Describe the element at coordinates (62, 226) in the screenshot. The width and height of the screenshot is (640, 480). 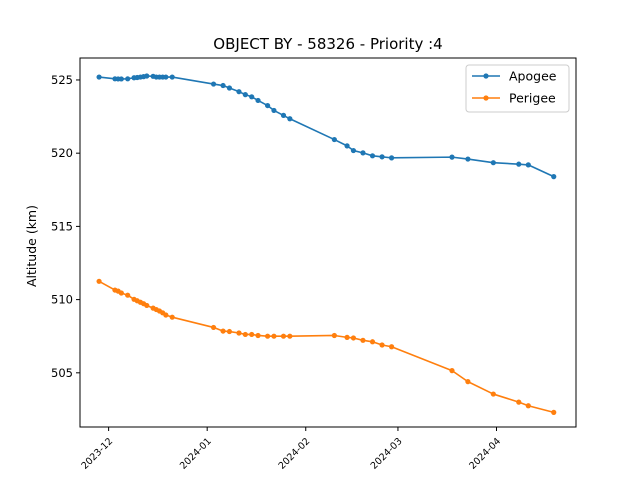
I see `y-tick-label: 515` at that location.